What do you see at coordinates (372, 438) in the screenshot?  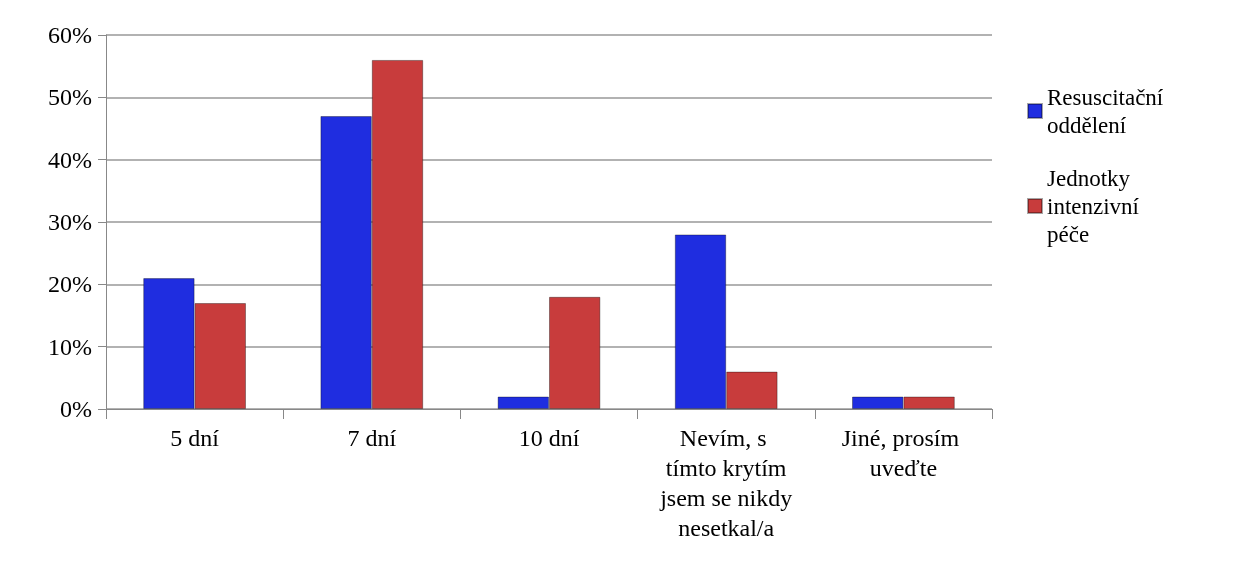 I see `x-tick-label: 7 dní` at bounding box center [372, 438].